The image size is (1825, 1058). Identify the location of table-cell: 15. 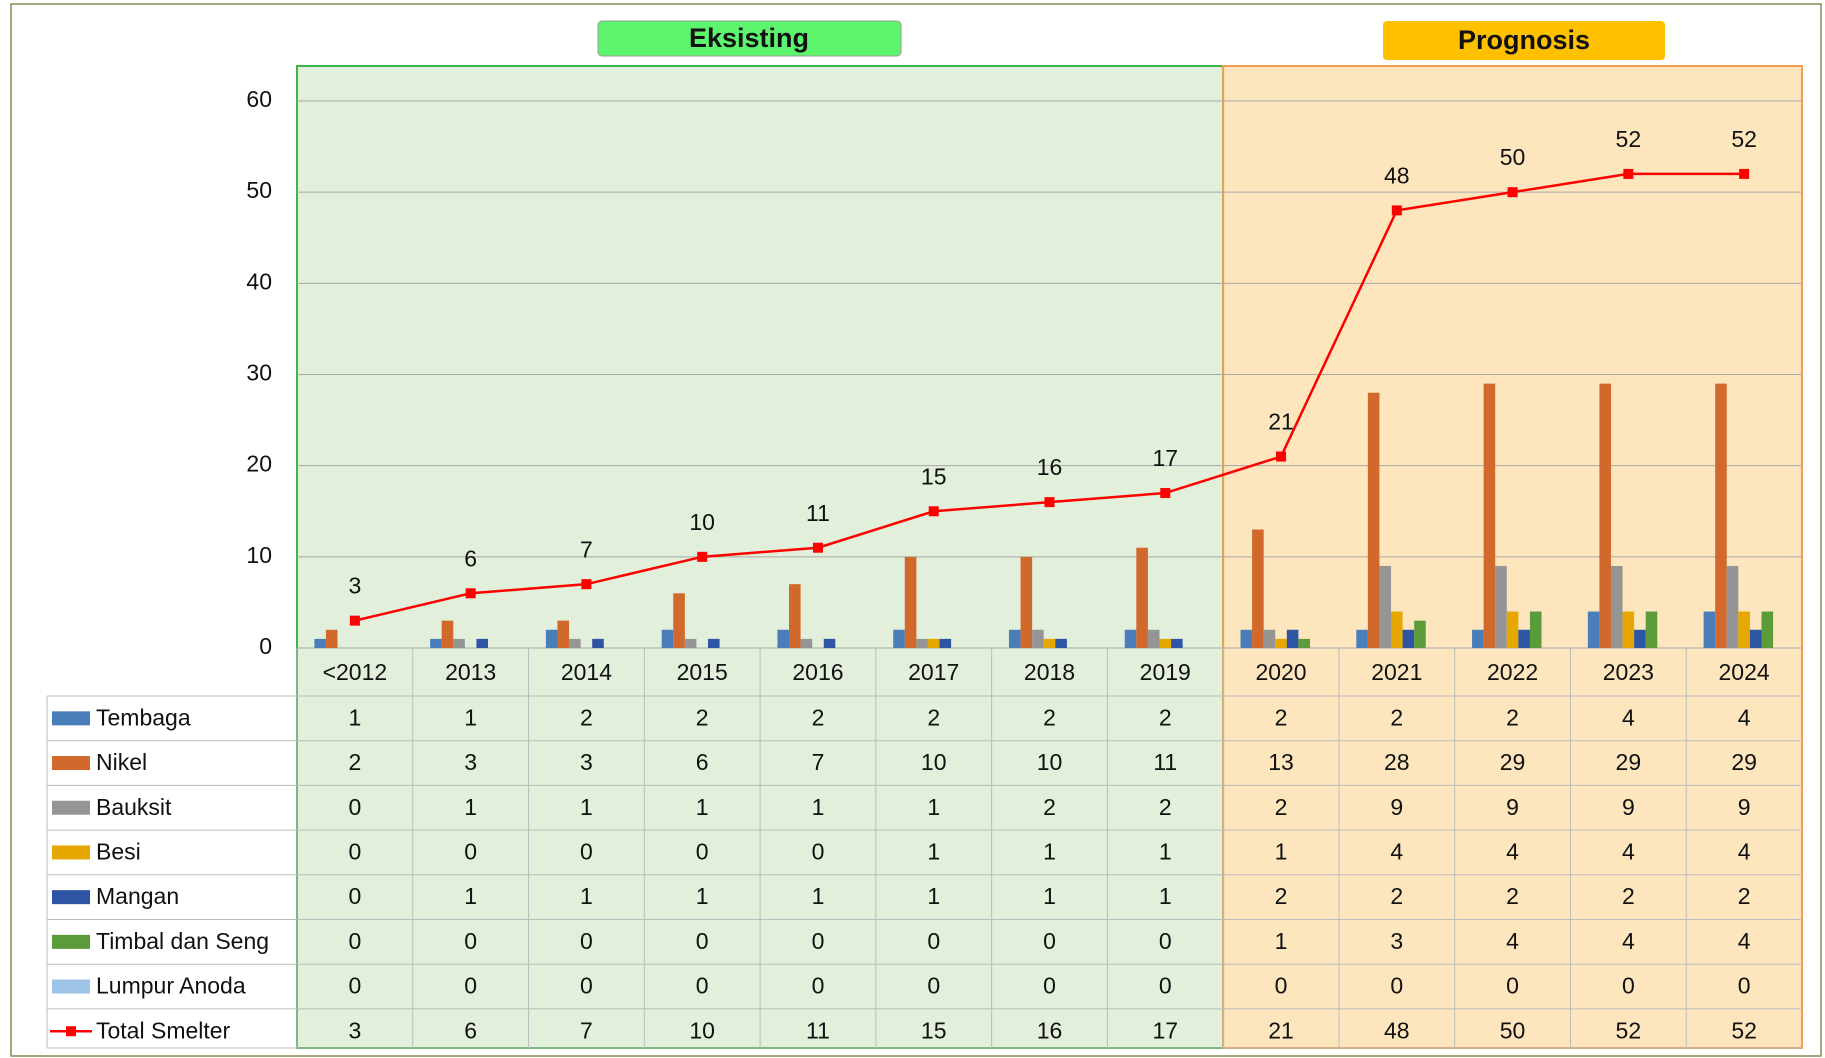
(934, 1030).